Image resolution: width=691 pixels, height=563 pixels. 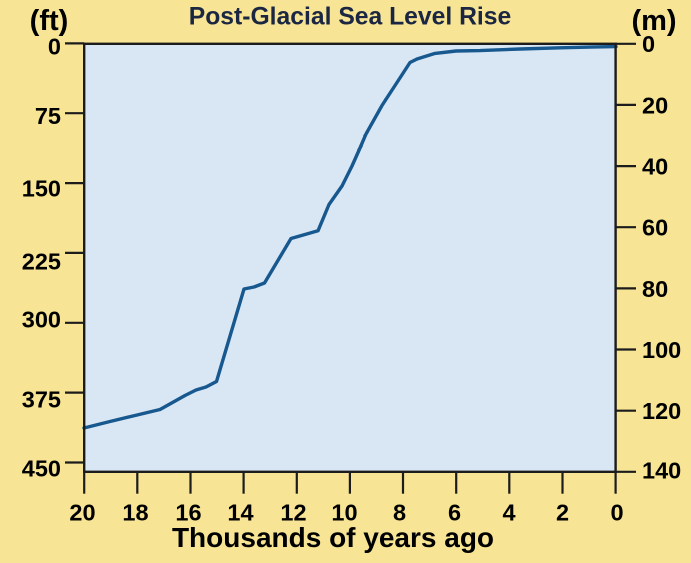 What do you see at coordinates (41, 400) in the screenshot?
I see `svg-text: 375` at bounding box center [41, 400].